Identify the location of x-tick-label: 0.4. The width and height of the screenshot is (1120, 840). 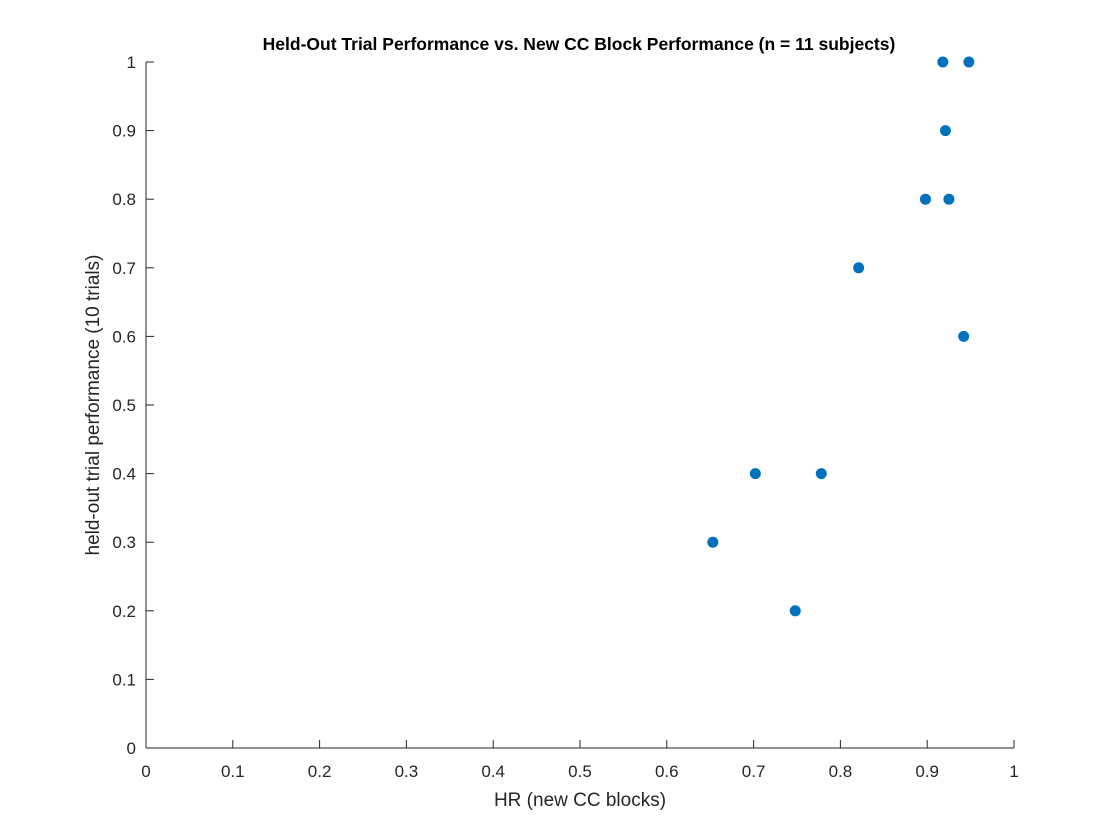
(493, 771).